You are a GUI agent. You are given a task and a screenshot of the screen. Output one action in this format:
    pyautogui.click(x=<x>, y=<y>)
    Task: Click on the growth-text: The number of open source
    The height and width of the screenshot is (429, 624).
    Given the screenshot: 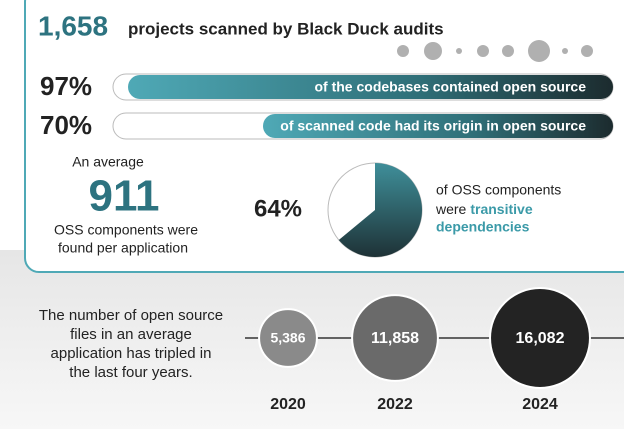 What is the action you would take?
    pyautogui.click(x=131, y=315)
    